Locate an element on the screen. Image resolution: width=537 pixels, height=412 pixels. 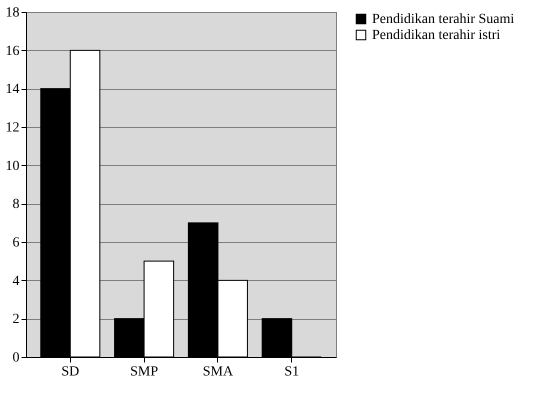
x-tick-label: SD is located at coordinates (70, 372).